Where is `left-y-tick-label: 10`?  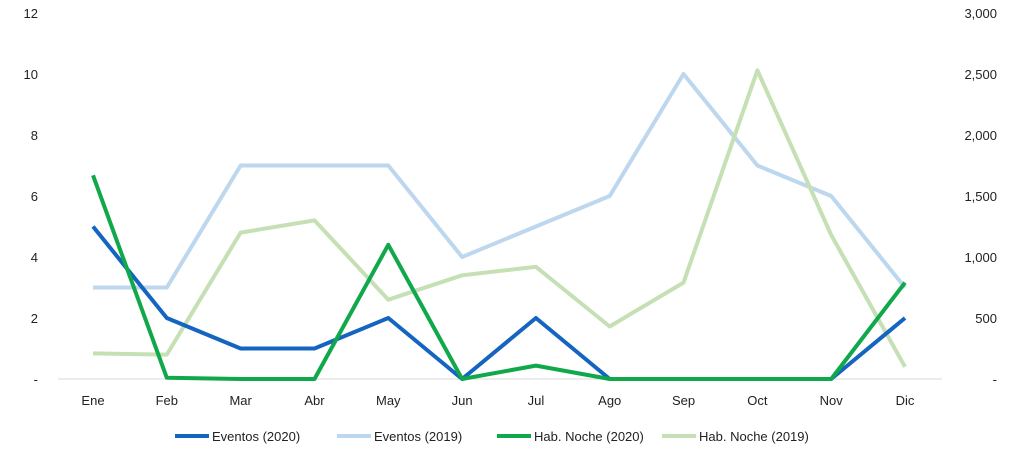
left-y-tick-label: 10 is located at coordinates (31, 74).